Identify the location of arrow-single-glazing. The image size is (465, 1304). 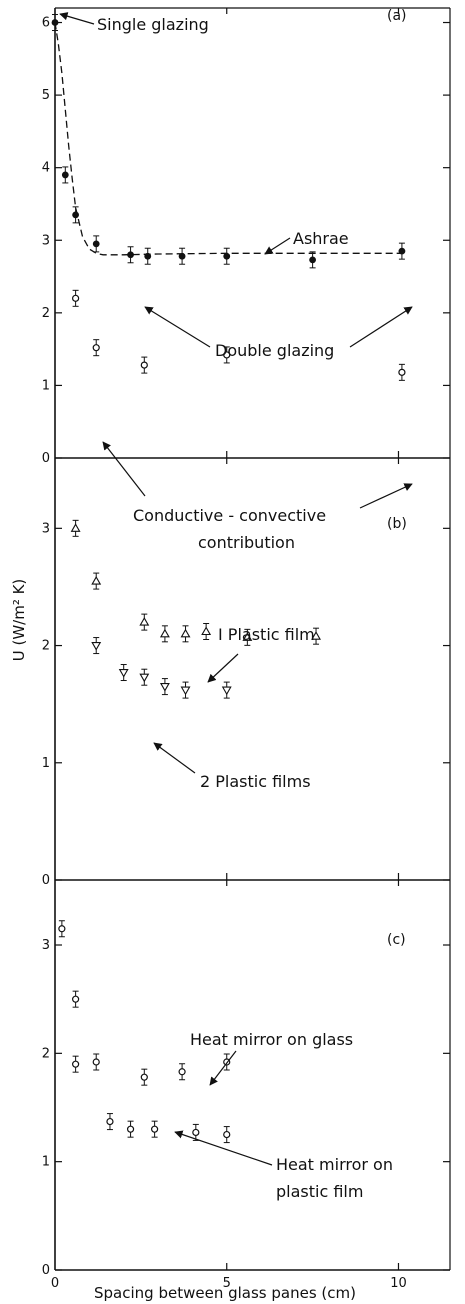
(77, 18).